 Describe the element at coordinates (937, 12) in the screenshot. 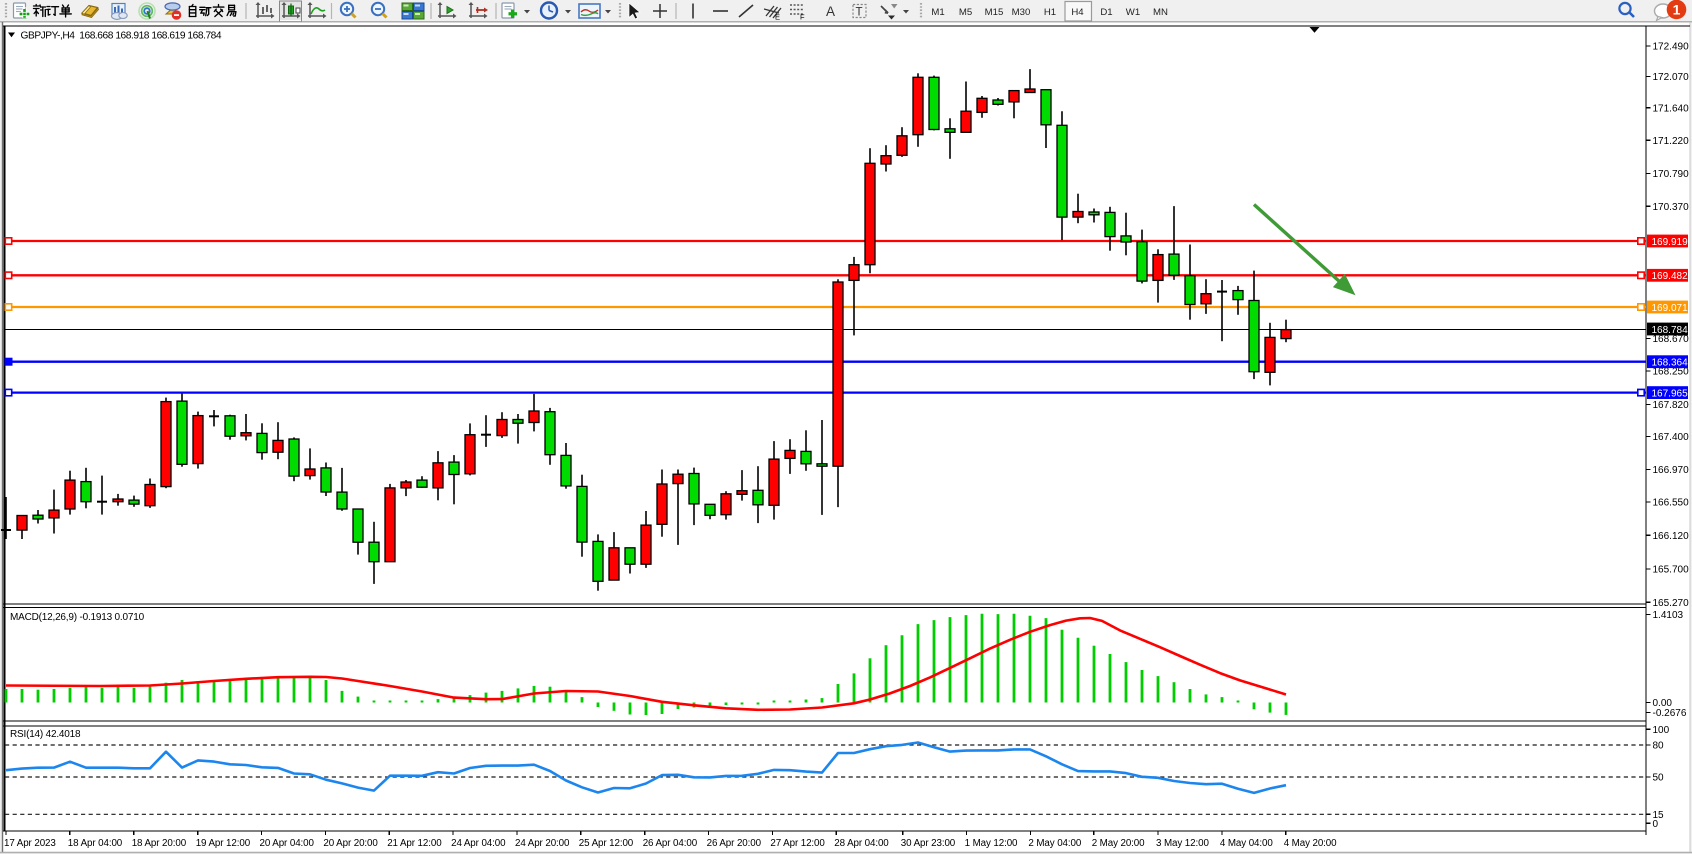

I see `svg-text: M1` at that location.